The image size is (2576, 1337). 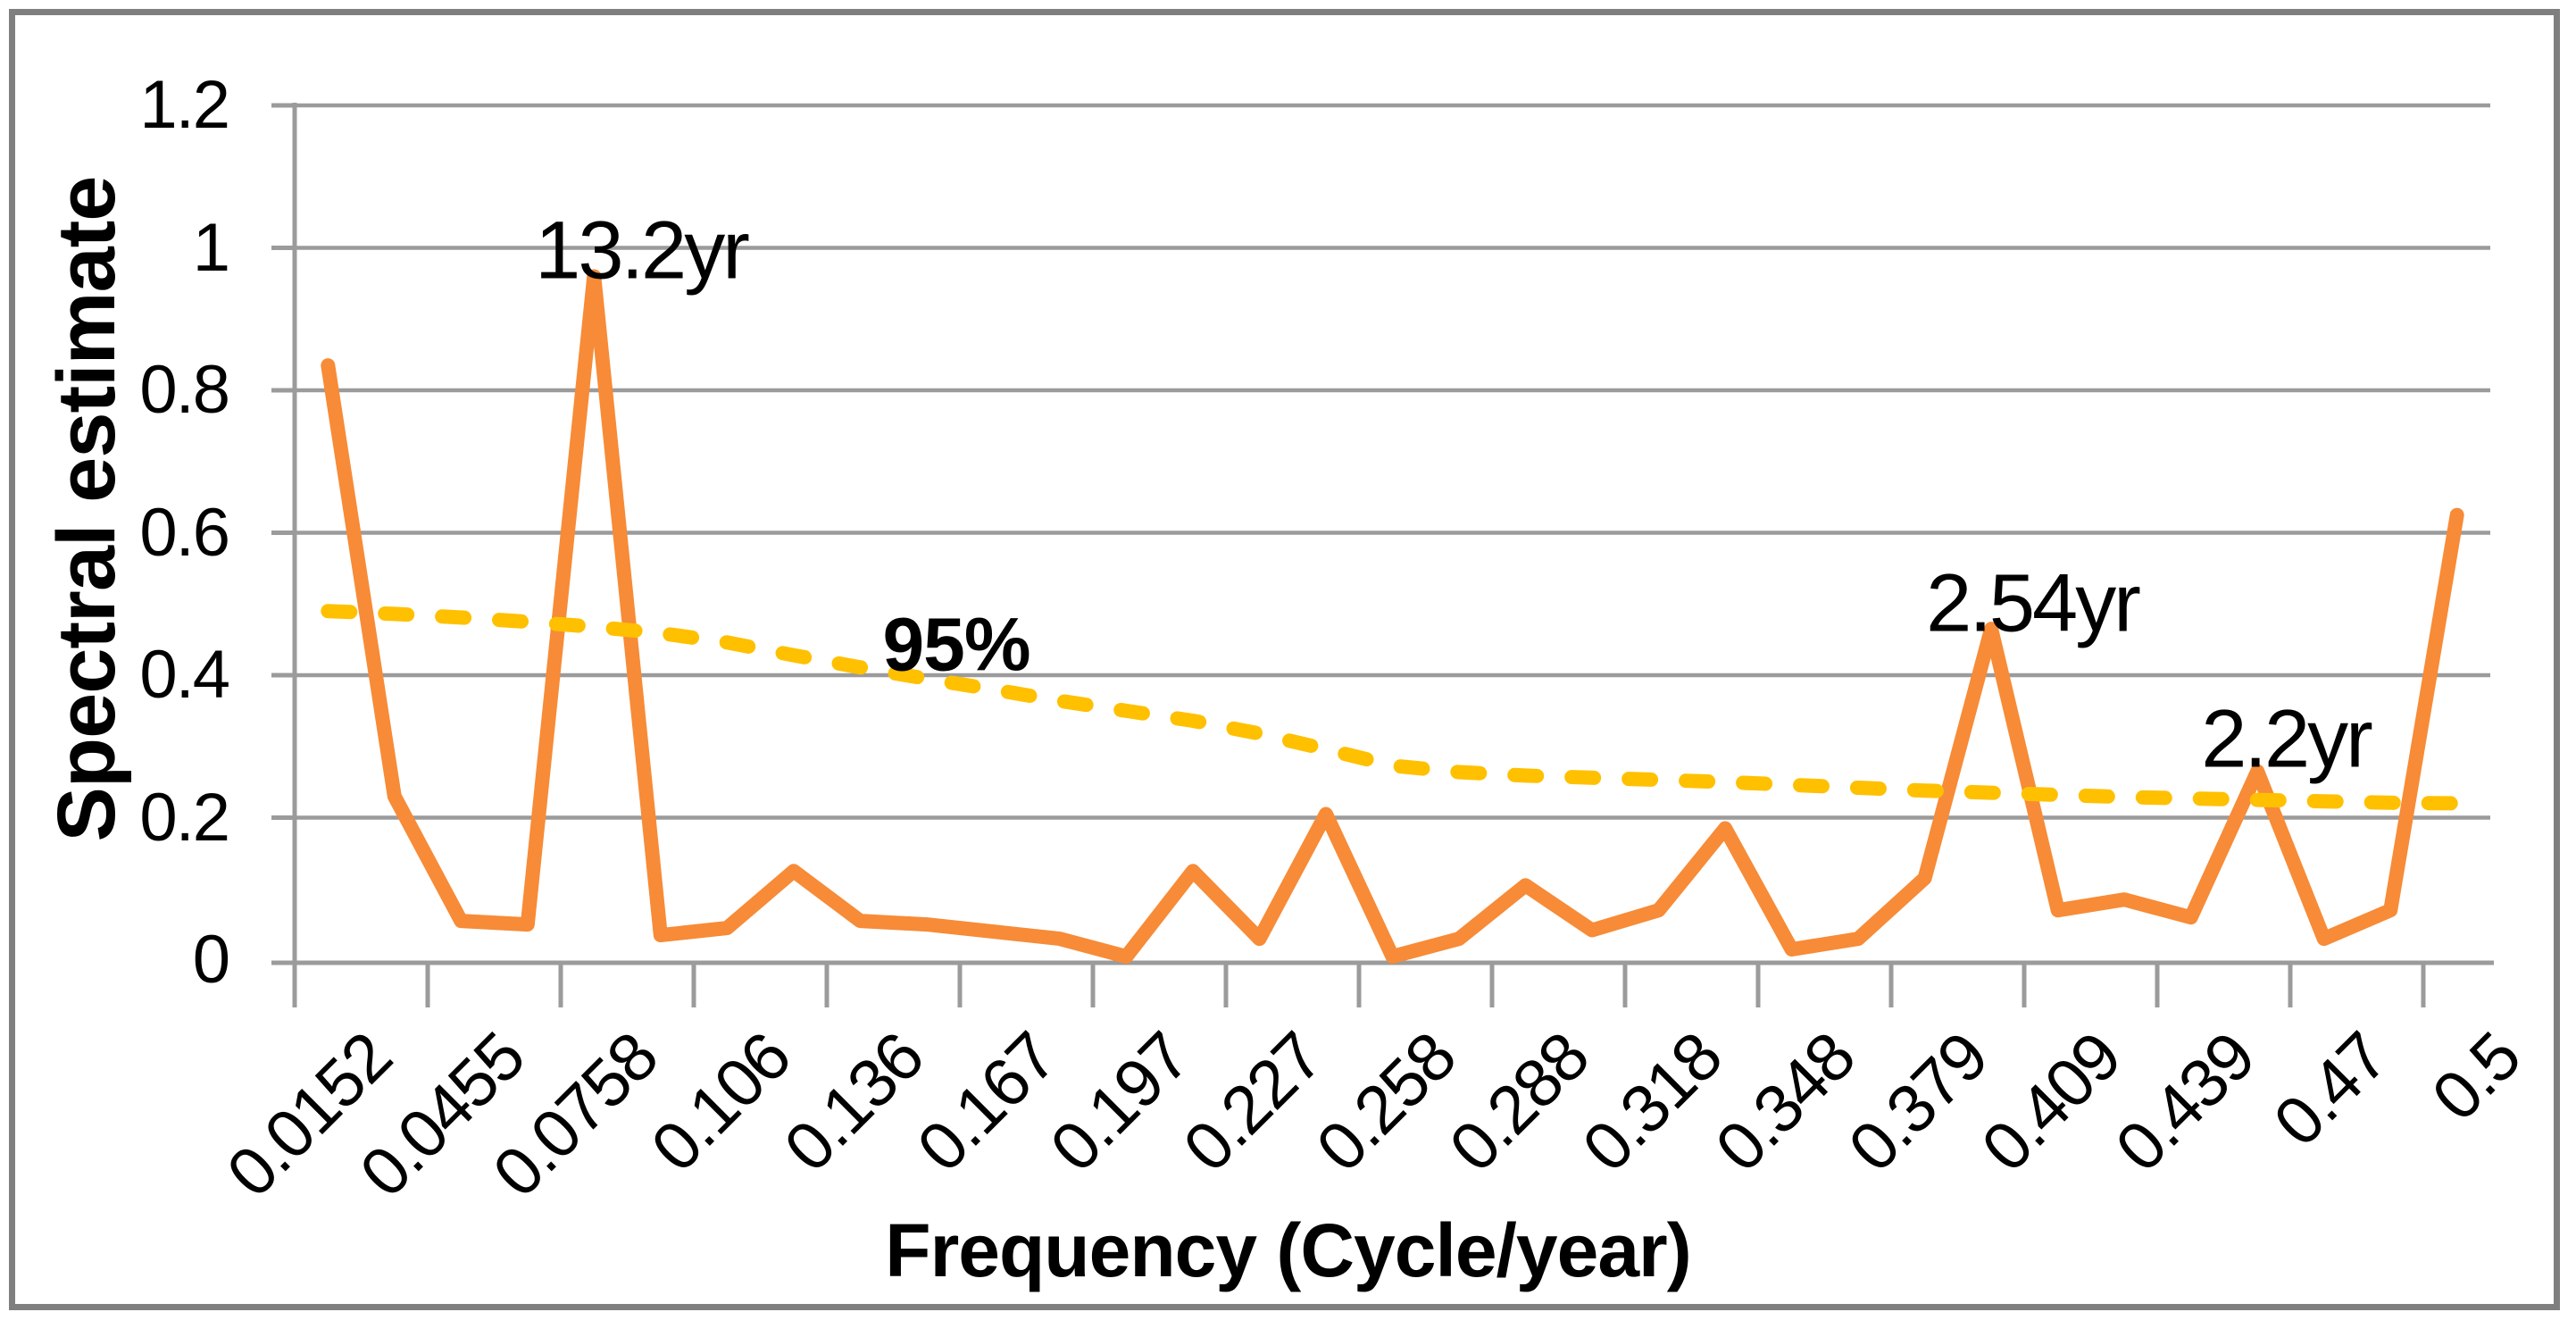 What do you see at coordinates (2033, 603) in the screenshot?
I see `annotation-2-54yr: 2.54yr` at bounding box center [2033, 603].